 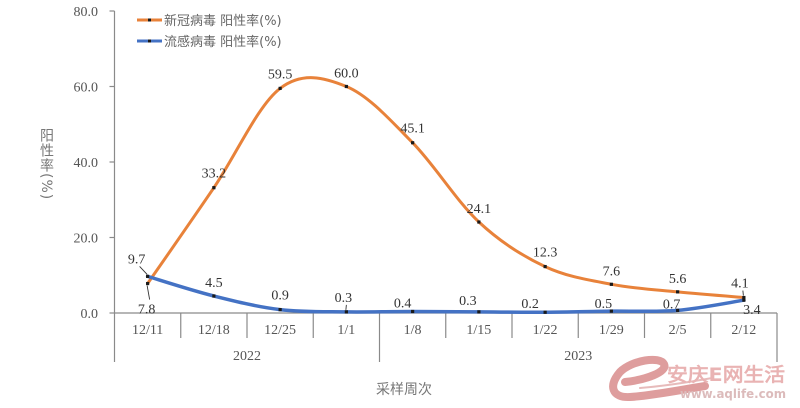 I want to click on y-axis-title: 阳性率(%), so click(x=46, y=164).